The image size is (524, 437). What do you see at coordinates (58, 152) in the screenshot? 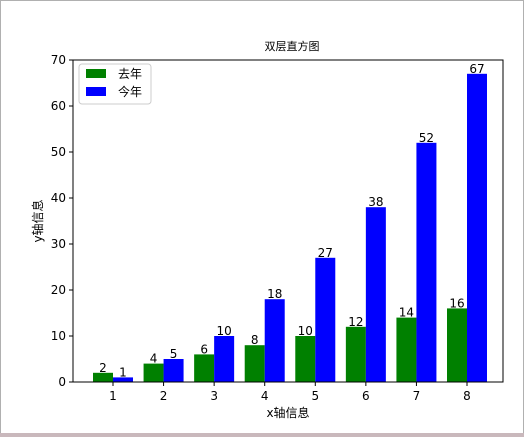
I see `y-tick-label-50: 50` at bounding box center [58, 152].